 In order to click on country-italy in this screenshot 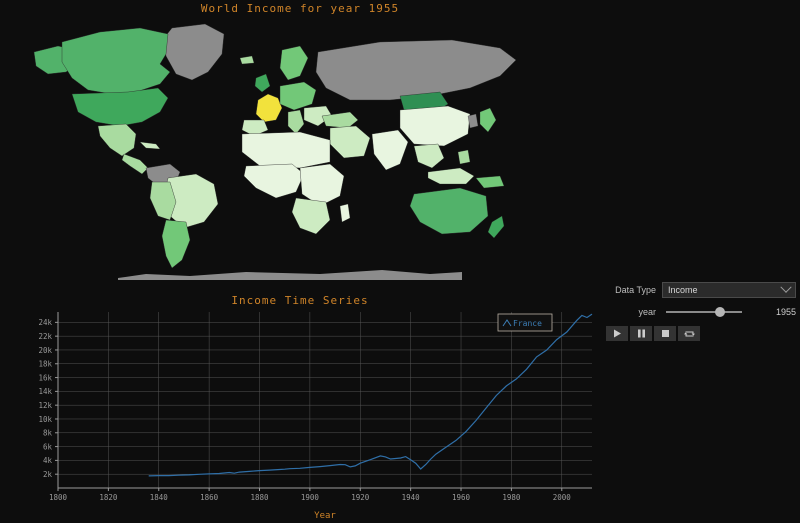, I will do `click(296, 122)`.